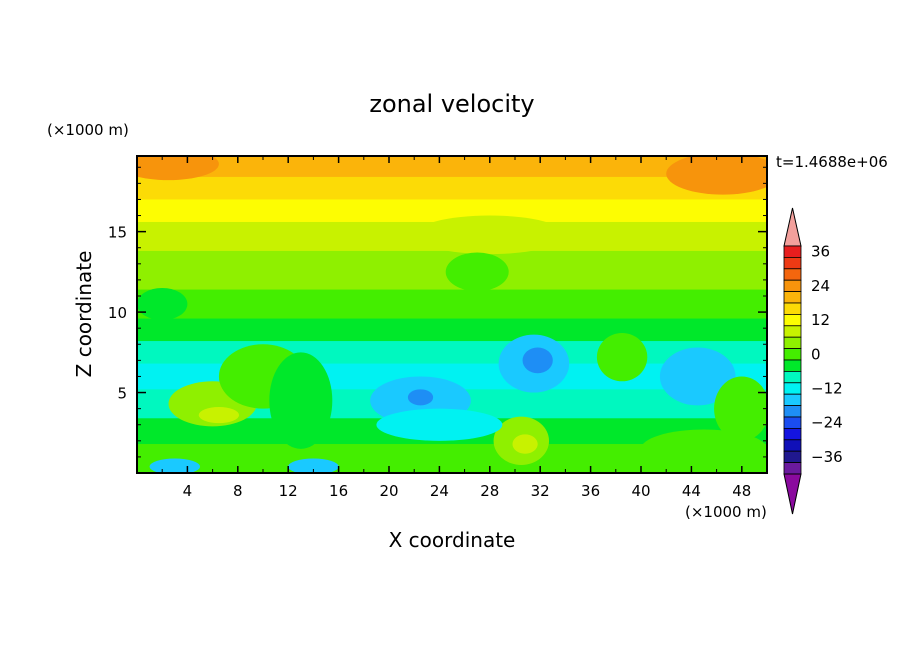  Describe the element at coordinates (288, 491) in the screenshot. I see `x-tick-label: 12` at that location.